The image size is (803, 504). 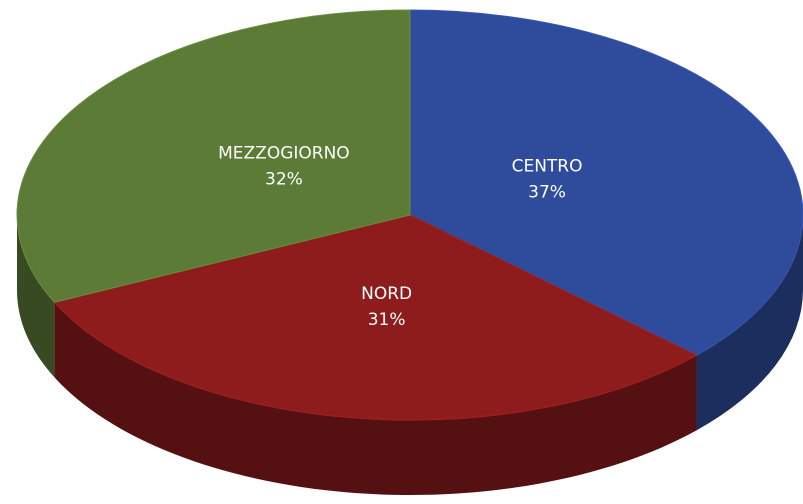 I want to click on slice-value-label: 31%, so click(x=387, y=320).